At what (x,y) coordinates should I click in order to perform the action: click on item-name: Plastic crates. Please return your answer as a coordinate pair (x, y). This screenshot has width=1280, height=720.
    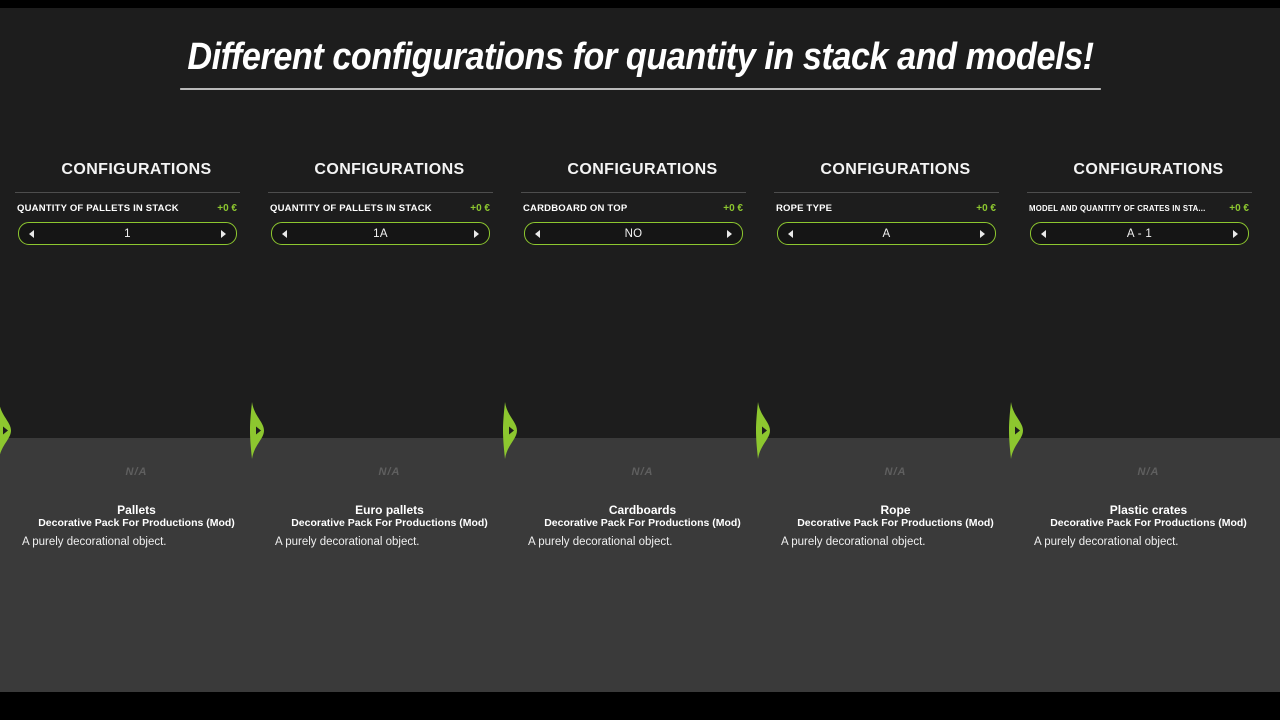
    Looking at the image, I should click on (1148, 510).